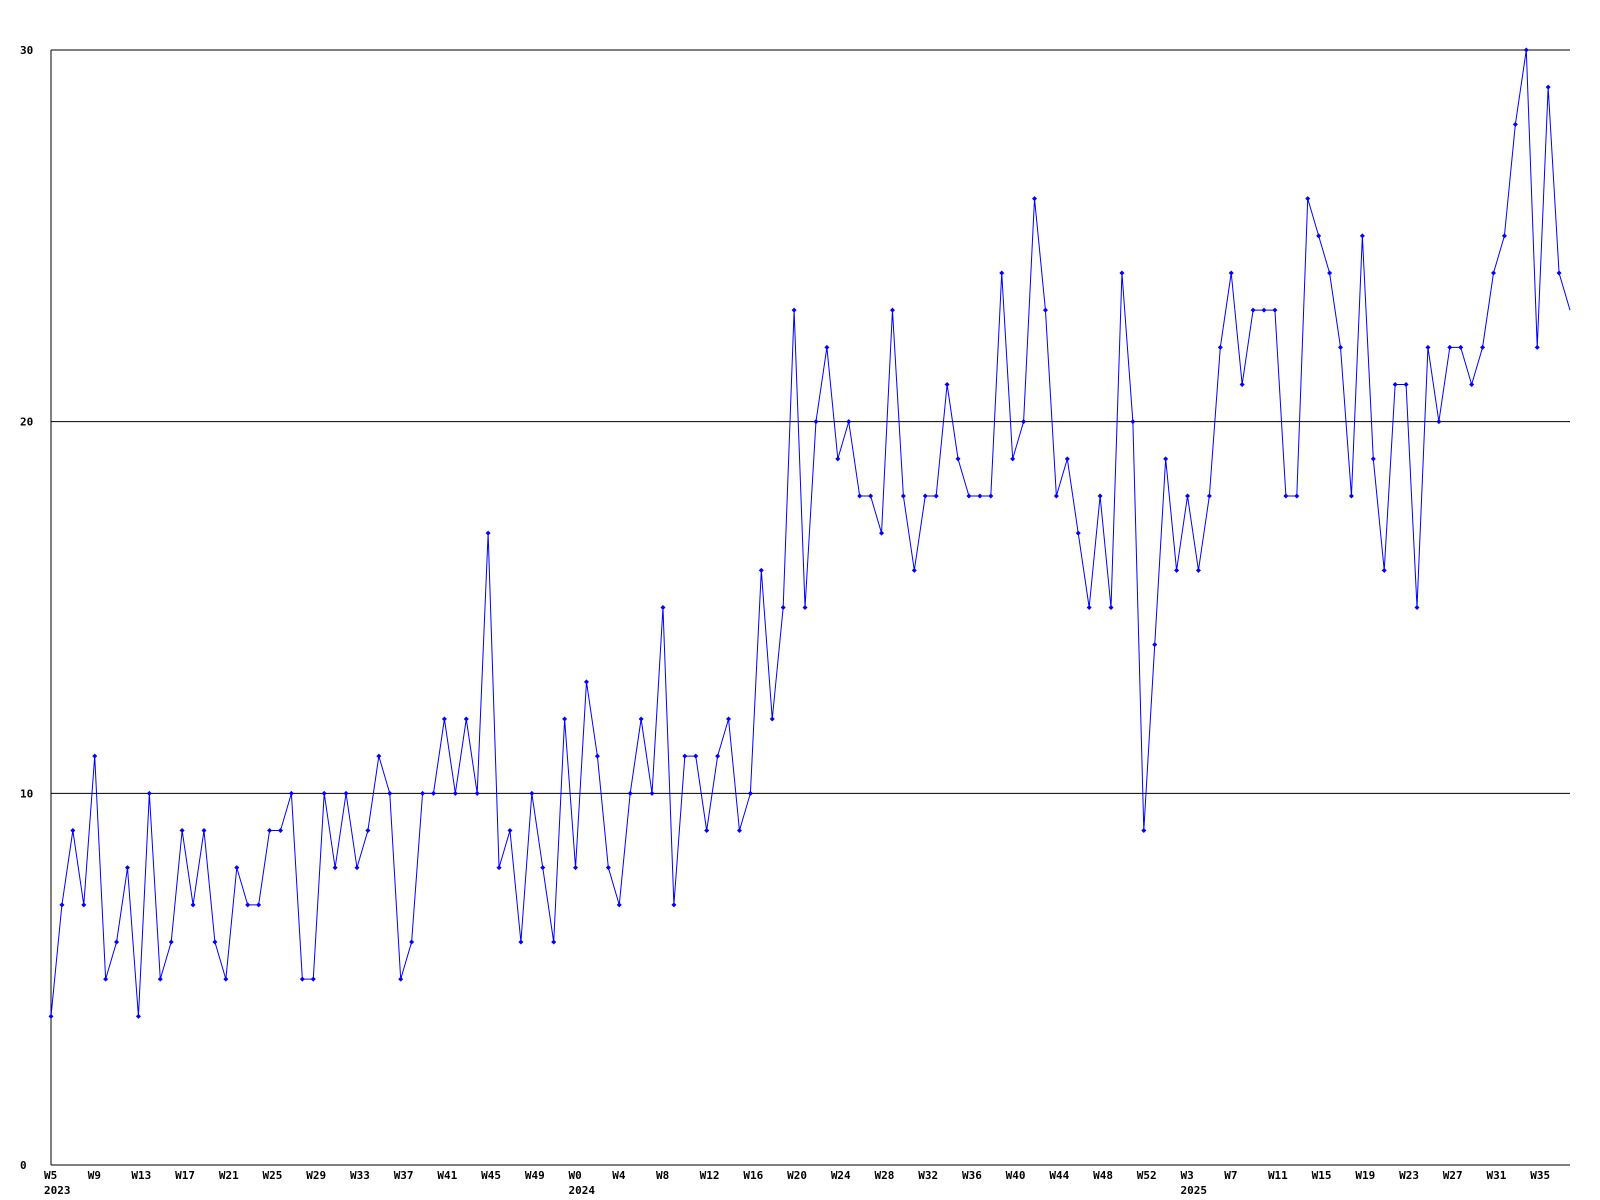 The width and height of the screenshot is (1600, 1200). What do you see at coordinates (360, 1175) in the screenshot?
I see `x-tick-label: W33` at bounding box center [360, 1175].